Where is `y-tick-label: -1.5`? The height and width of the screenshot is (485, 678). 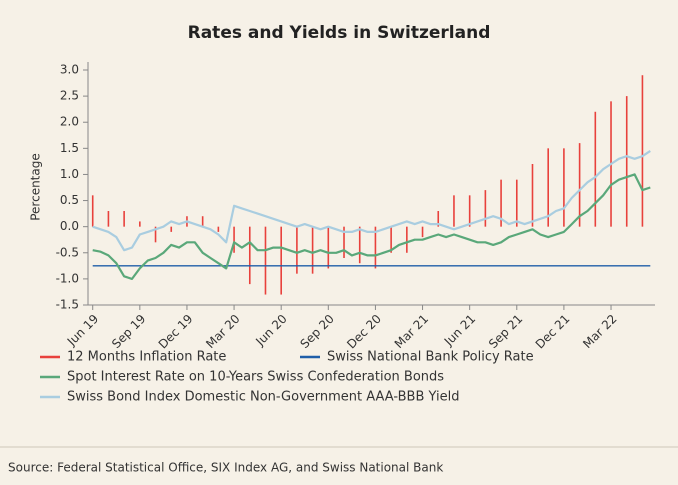 y-tick-label: -1.5 is located at coordinates (67, 305).